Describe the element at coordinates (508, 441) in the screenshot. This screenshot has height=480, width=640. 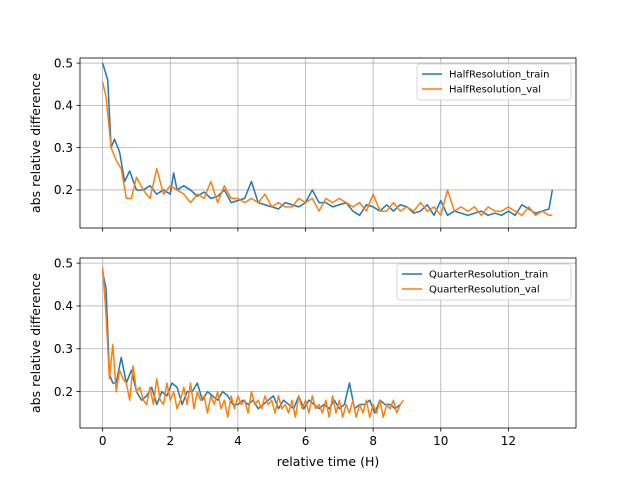
I see `x-tick-label: 12` at that location.